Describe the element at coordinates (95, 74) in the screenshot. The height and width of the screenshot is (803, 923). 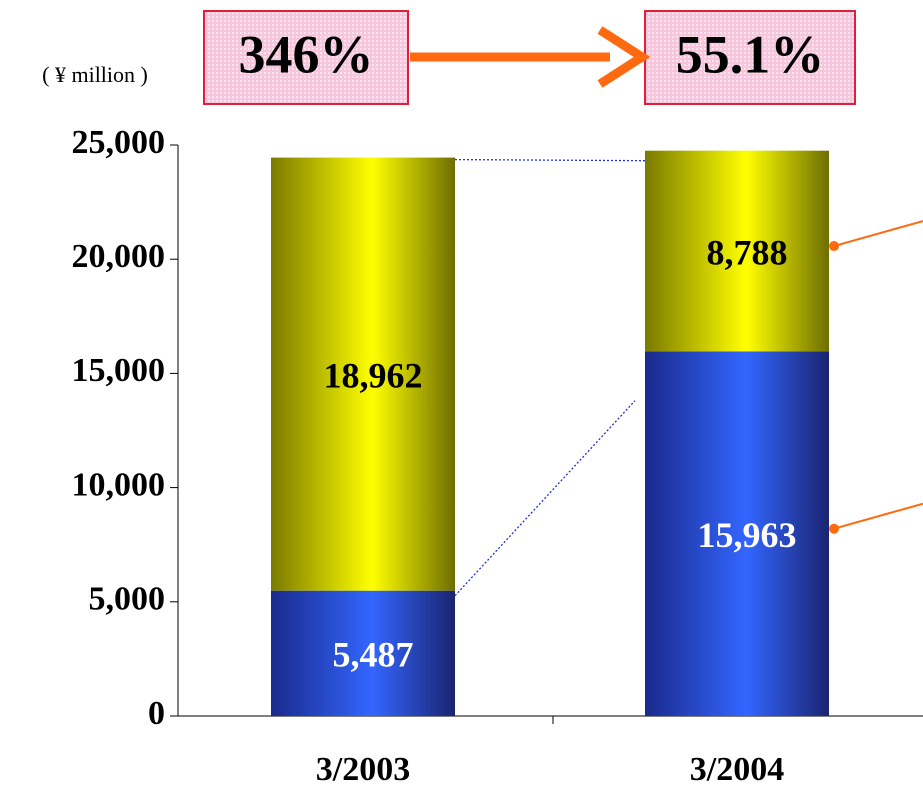
I see `unit-label: ( ¥ million )` at that location.